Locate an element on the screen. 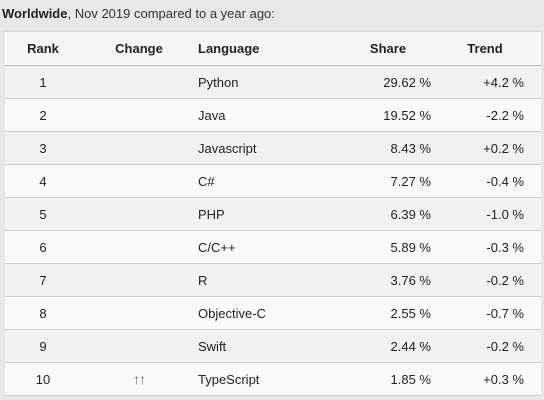  share-cell: 1.85 % is located at coordinates (410, 379).